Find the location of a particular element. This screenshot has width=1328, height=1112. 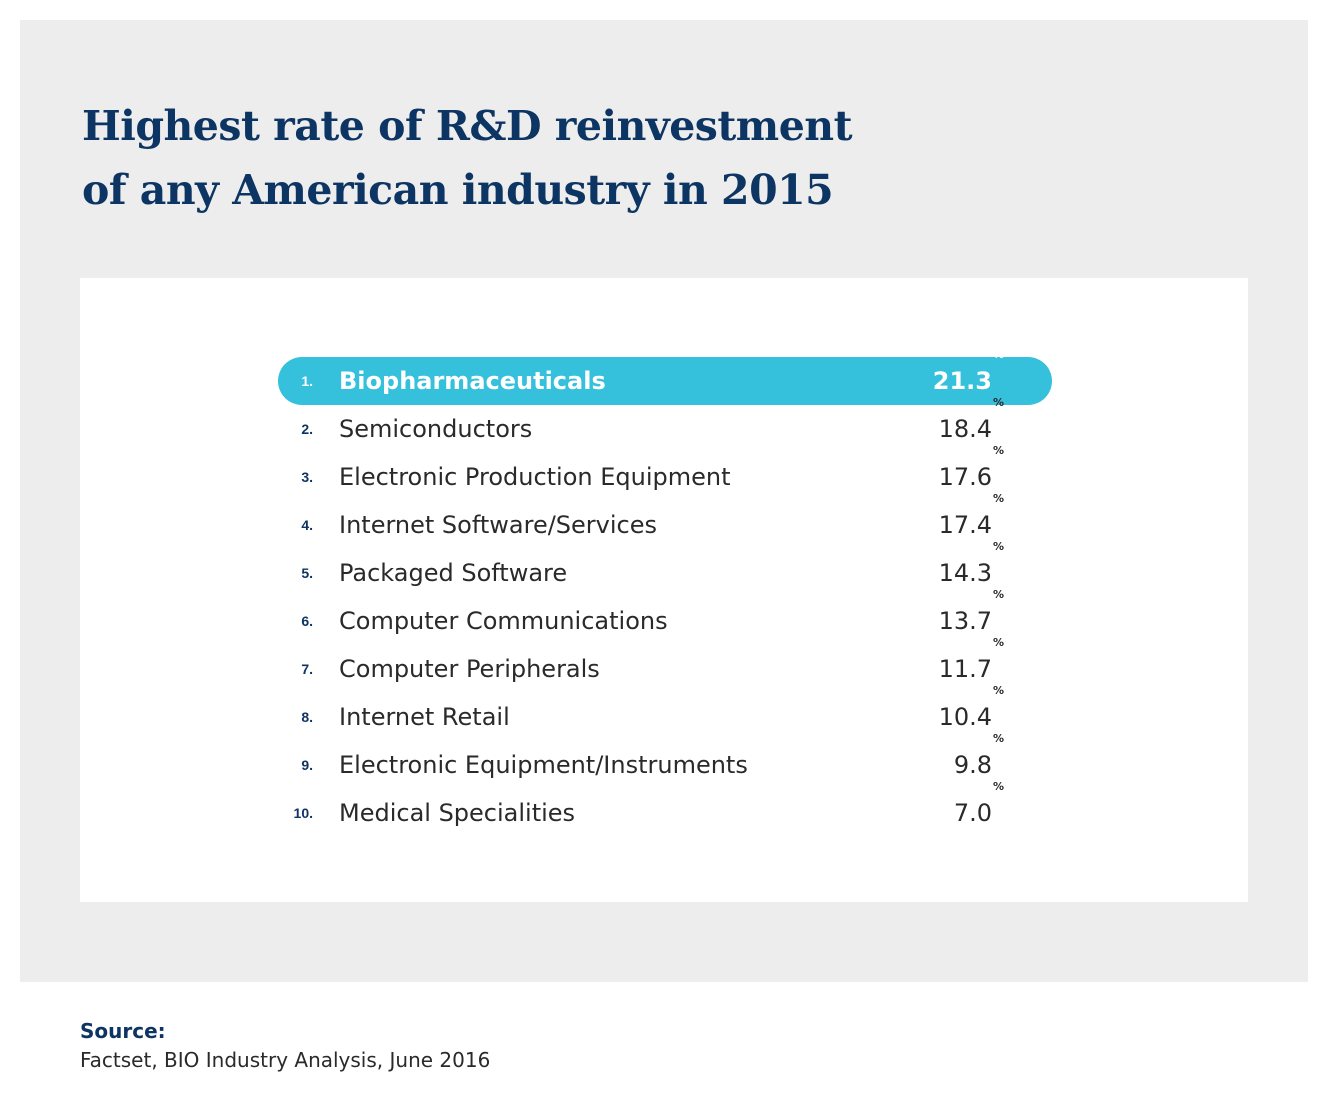

rate-number: 18.4 is located at coordinates (965, 429).